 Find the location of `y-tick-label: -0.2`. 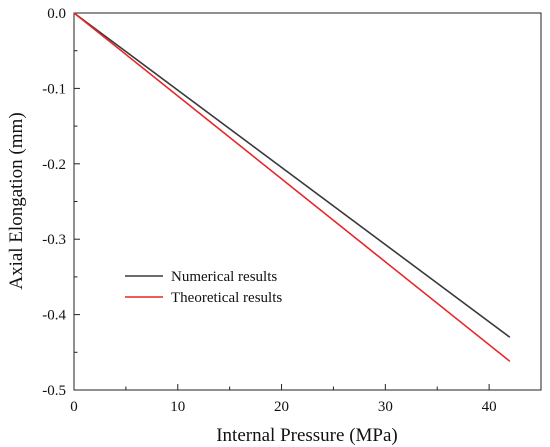

y-tick-label: -0.2 is located at coordinates (54, 165).